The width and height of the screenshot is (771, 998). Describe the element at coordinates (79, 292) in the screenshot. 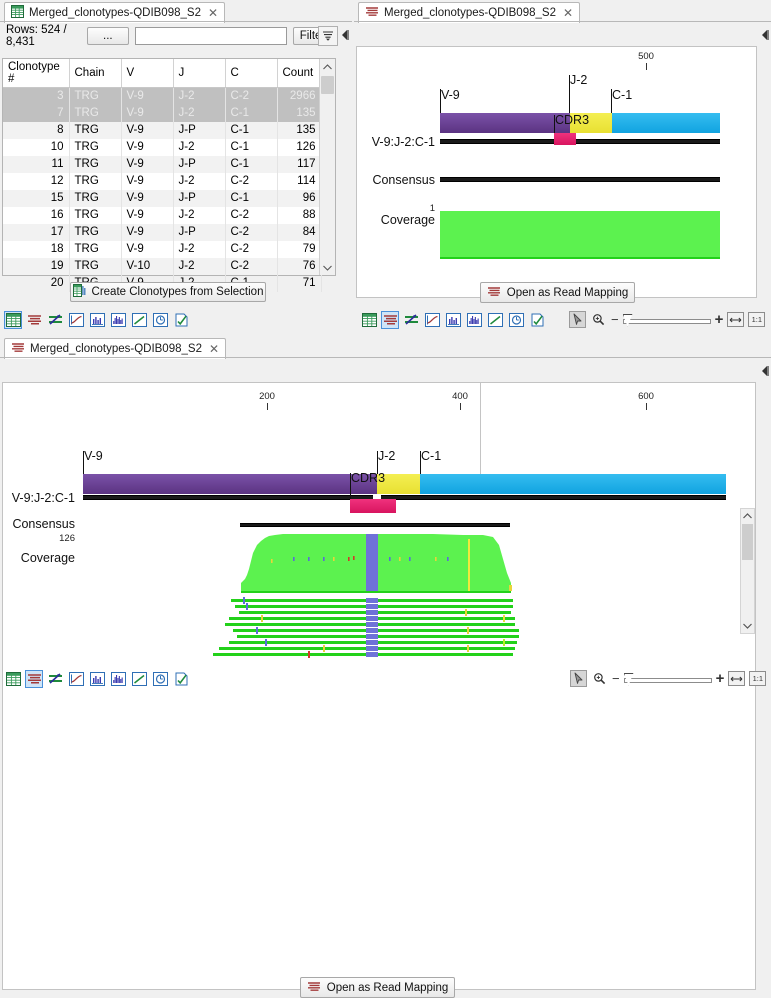

I see `clonotype-table-icon` at that location.